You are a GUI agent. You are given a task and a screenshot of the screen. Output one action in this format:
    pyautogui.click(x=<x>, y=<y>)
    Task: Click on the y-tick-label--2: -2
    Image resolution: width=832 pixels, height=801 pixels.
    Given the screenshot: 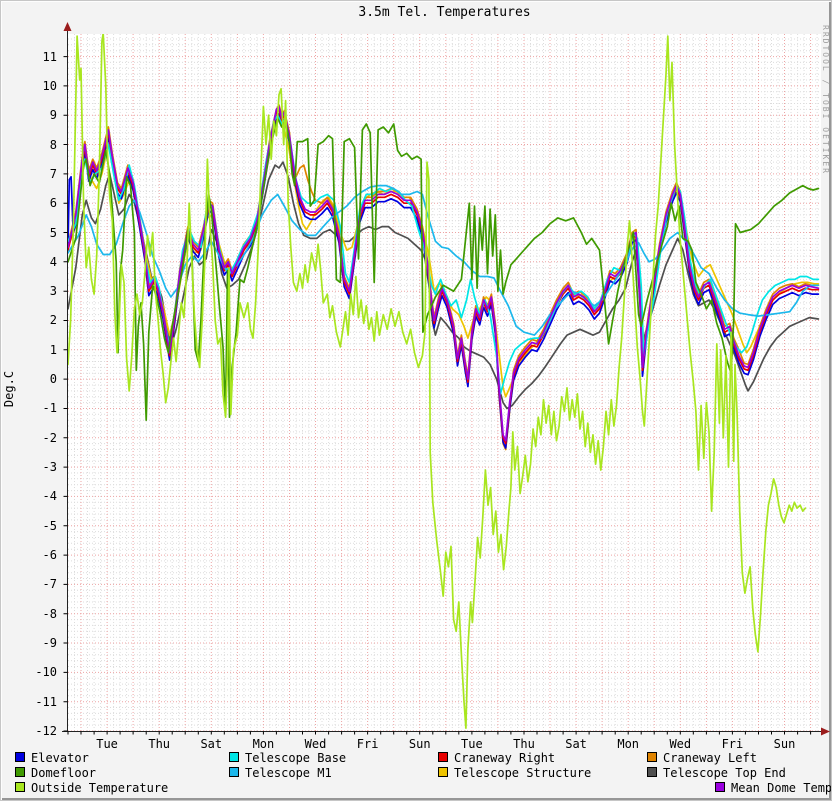 What is the action you would take?
    pyautogui.click(x=49, y=437)
    